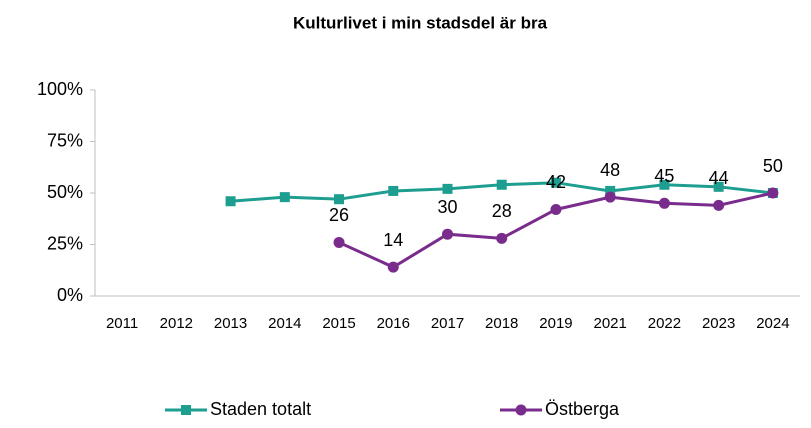  I want to click on chart-title: Kulturlivet i min stadsdel är bra, so click(420, 22).